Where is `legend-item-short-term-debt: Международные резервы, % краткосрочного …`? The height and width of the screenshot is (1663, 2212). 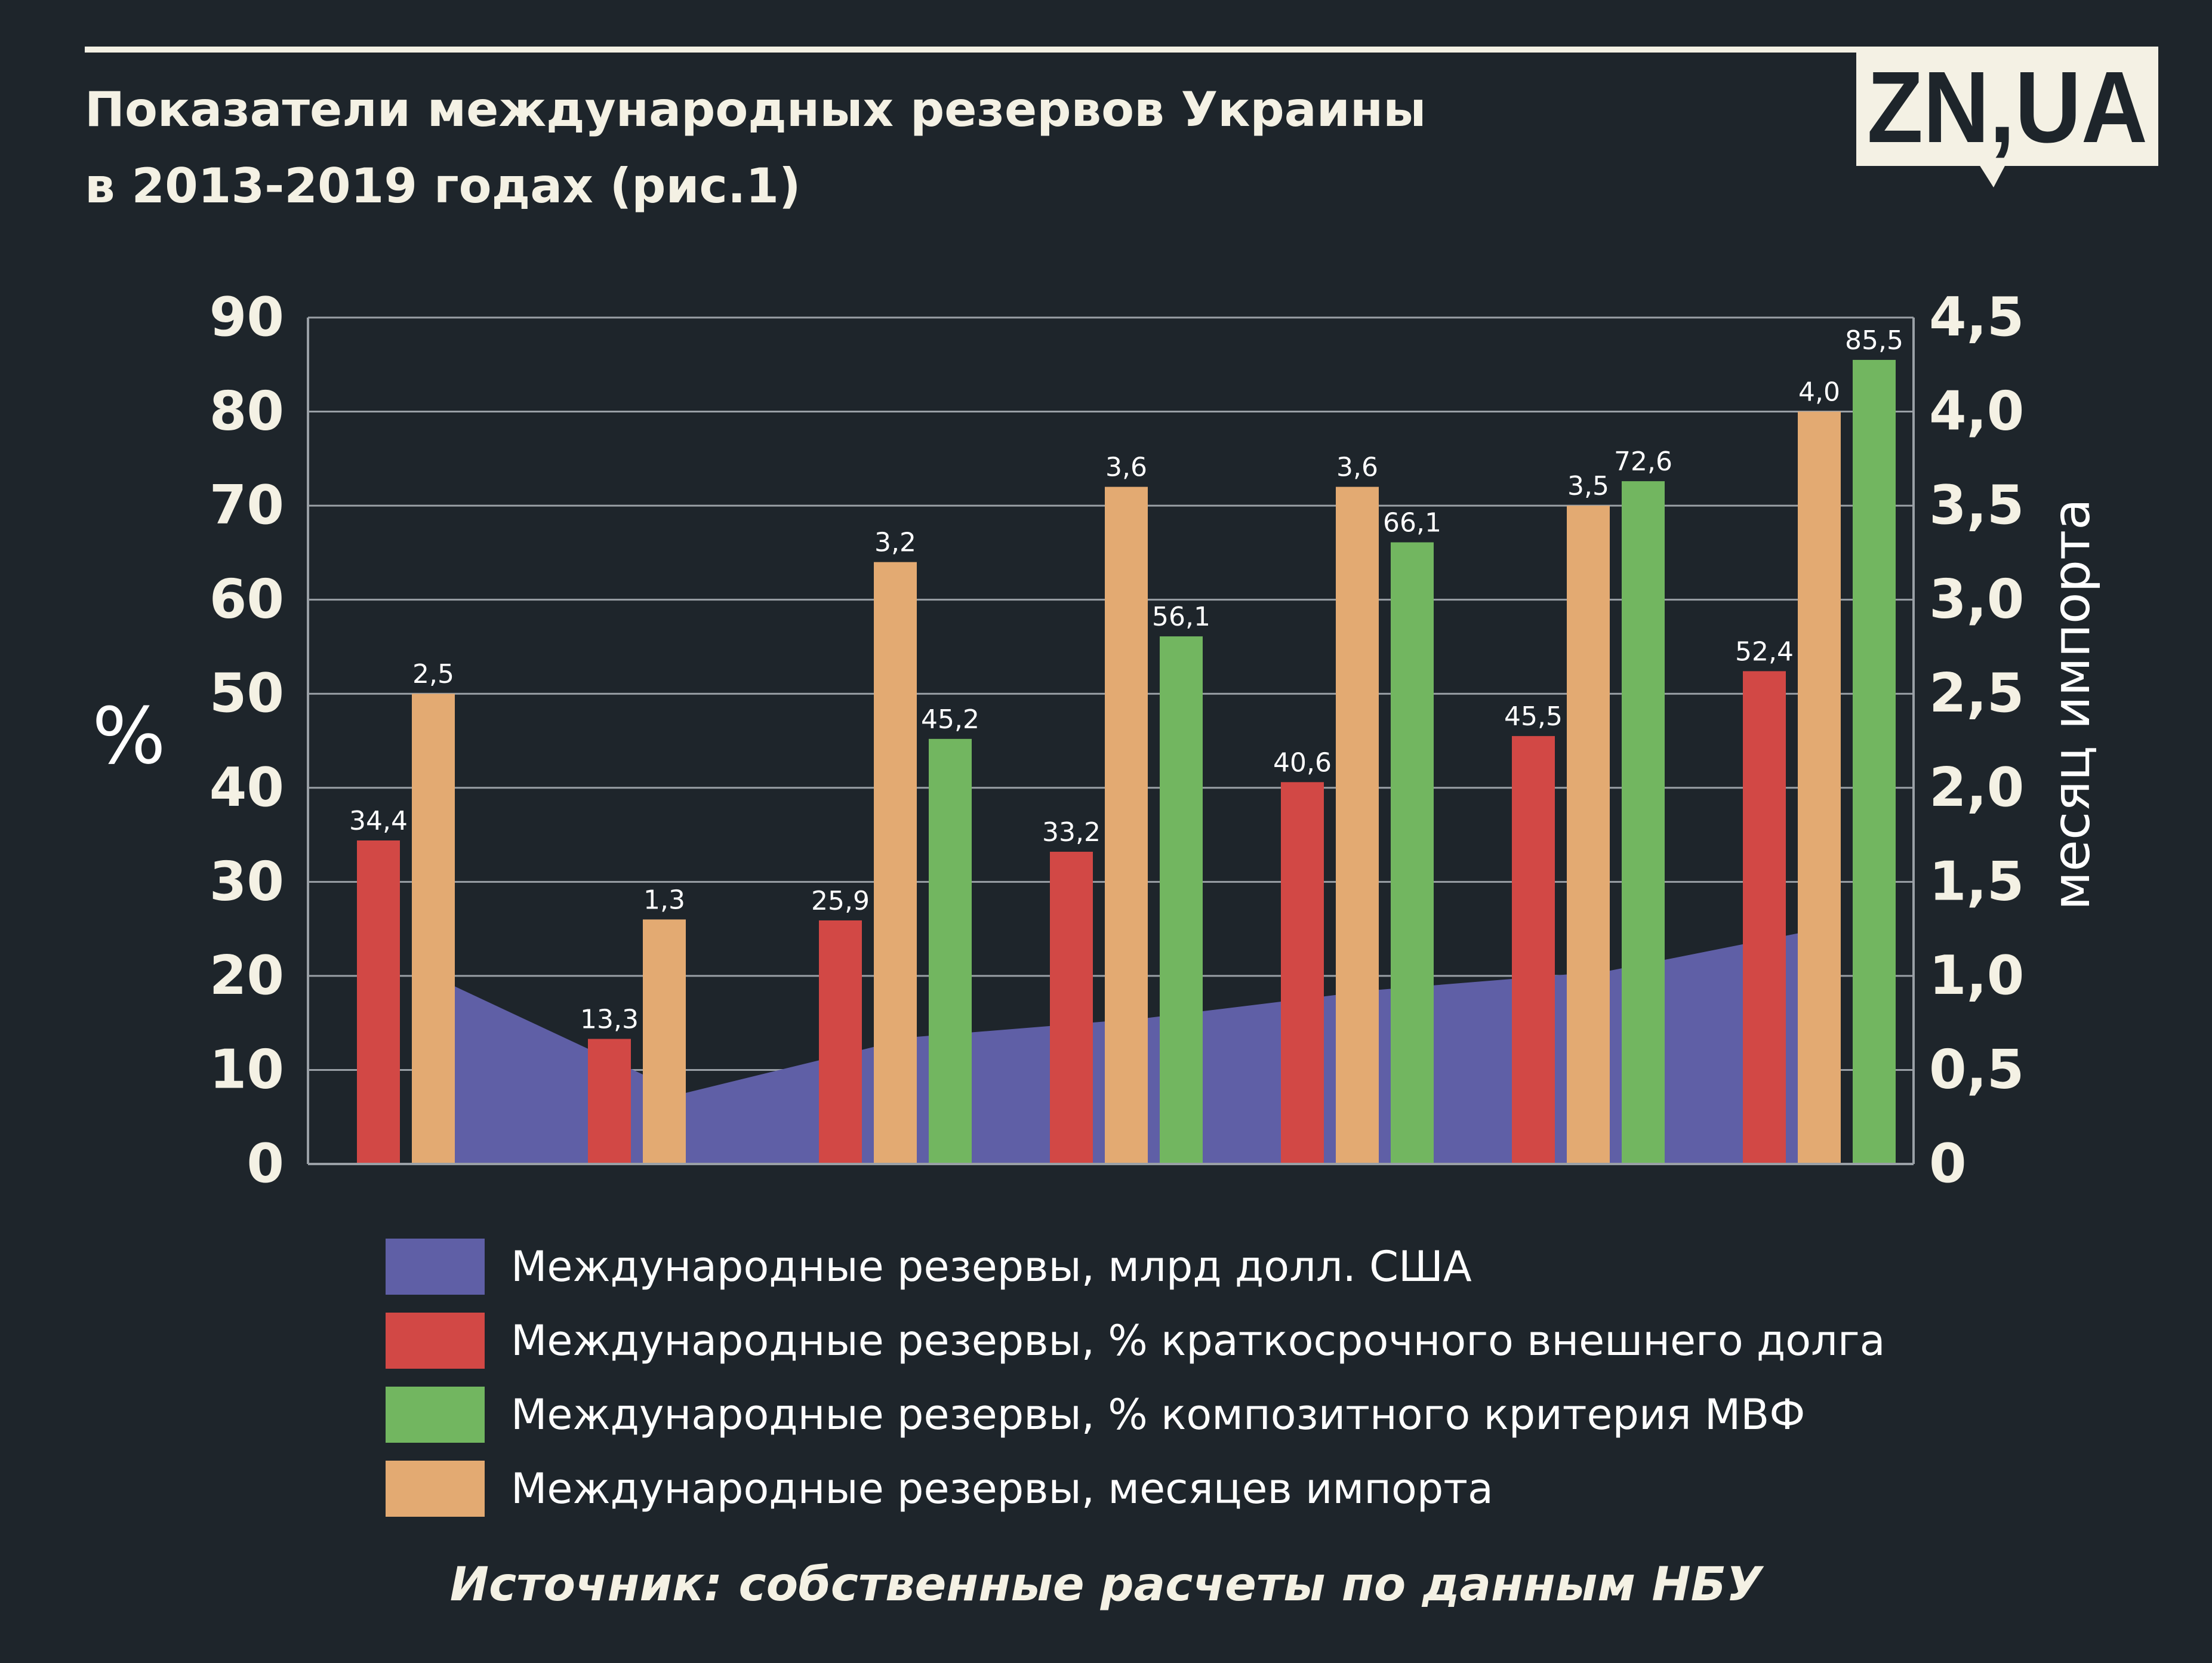
legend-item-short-term-debt: Международные резервы, % краткосрочного … is located at coordinates (1161, 1341).